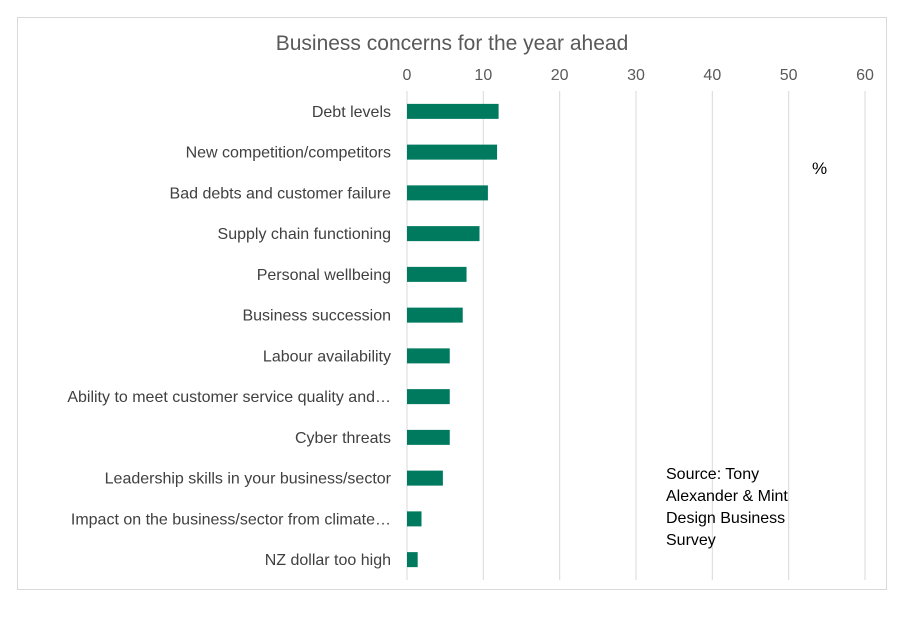 The height and width of the screenshot is (617, 914). What do you see at coordinates (725, 518) in the screenshot?
I see `source-note-line: Design Business` at bounding box center [725, 518].